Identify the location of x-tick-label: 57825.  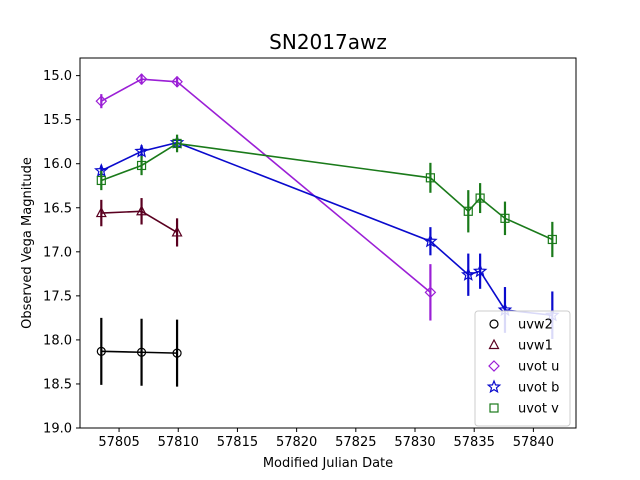
(355, 442).